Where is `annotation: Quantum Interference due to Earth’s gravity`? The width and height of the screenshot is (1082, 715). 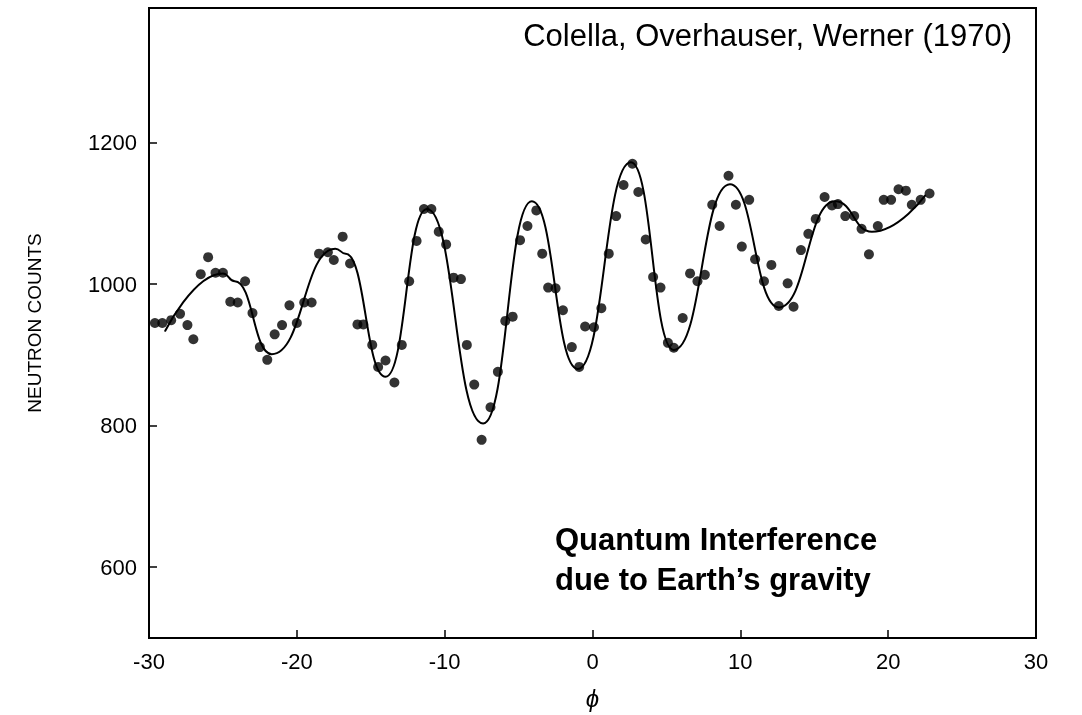
annotation: Quantum Interference due to Earth’s gravity is located at coordinates (717, 560).